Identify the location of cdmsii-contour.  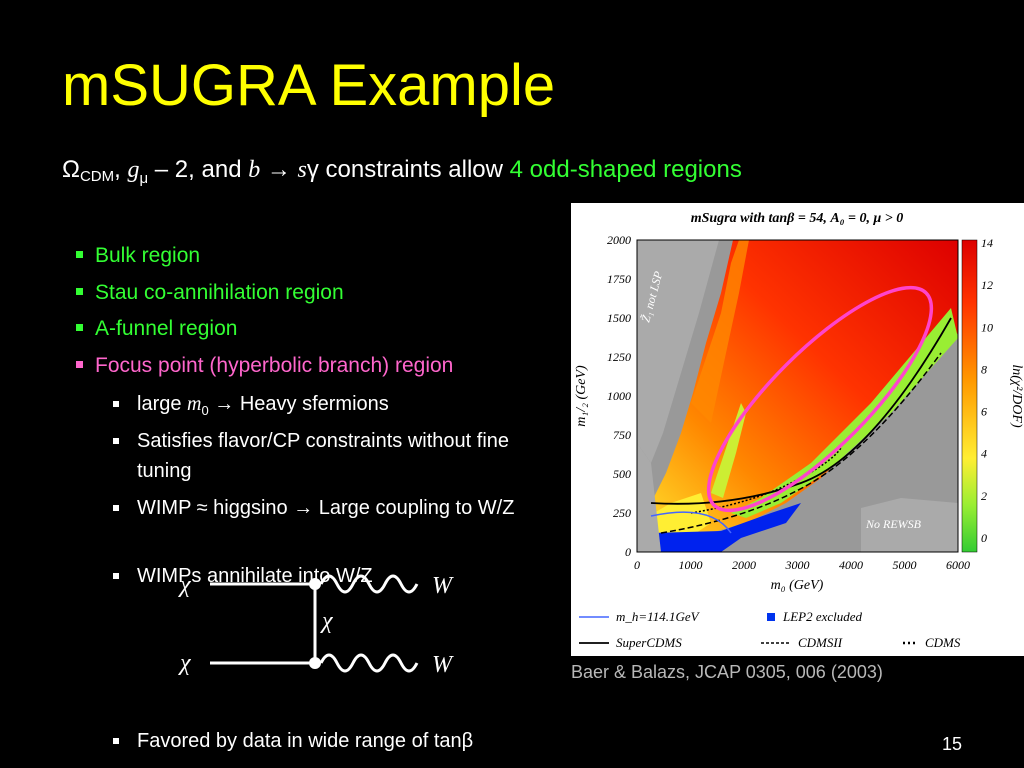
(801, 443).